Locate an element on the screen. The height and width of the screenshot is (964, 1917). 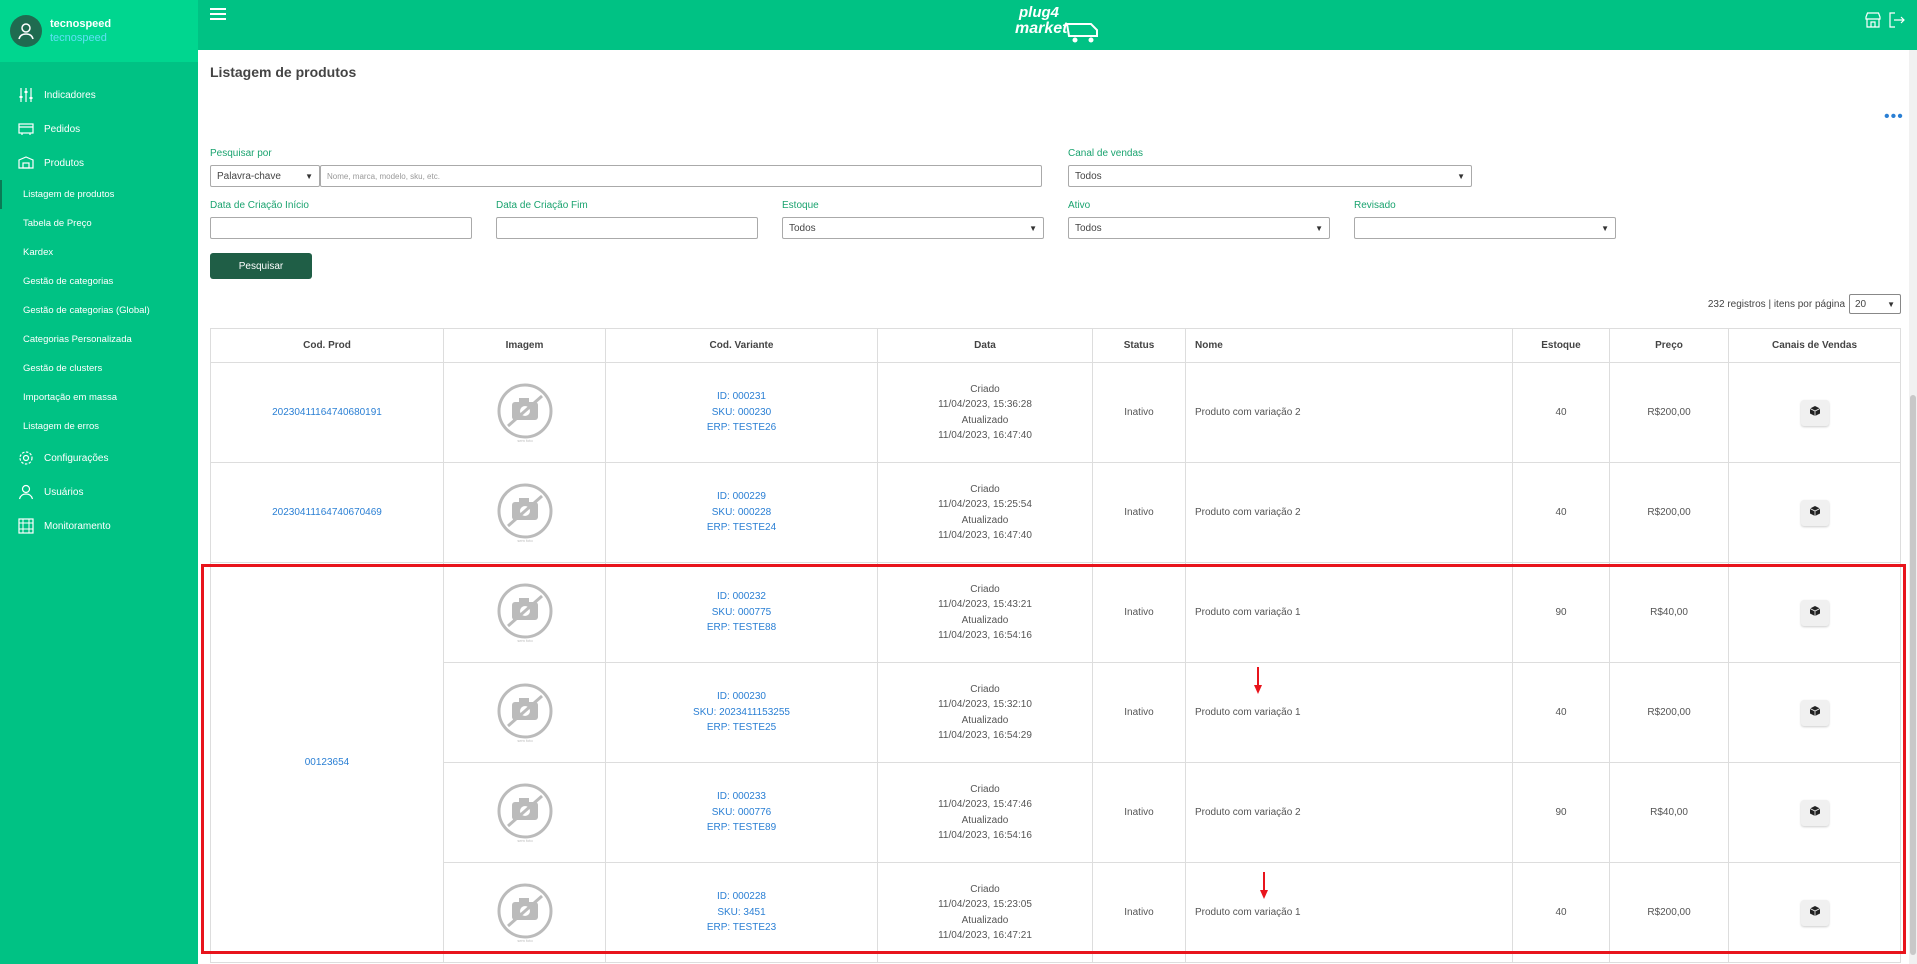
sidebar-subitem-gestao-categorias: Gestão de categorias is located at coordinates (68, 281).